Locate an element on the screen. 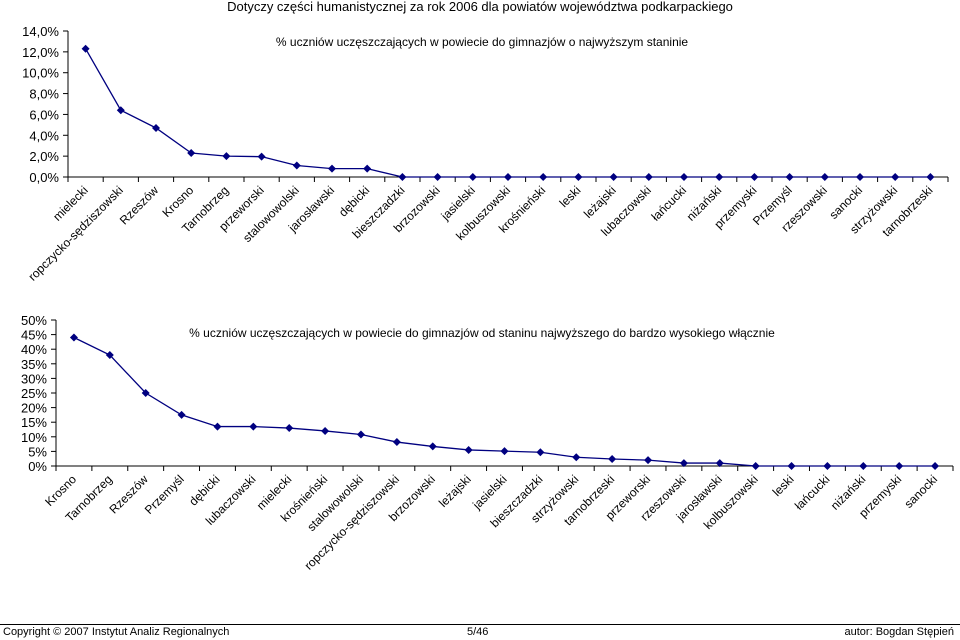  y-tick-label: 12,0% is located at coordinates (40, 52).